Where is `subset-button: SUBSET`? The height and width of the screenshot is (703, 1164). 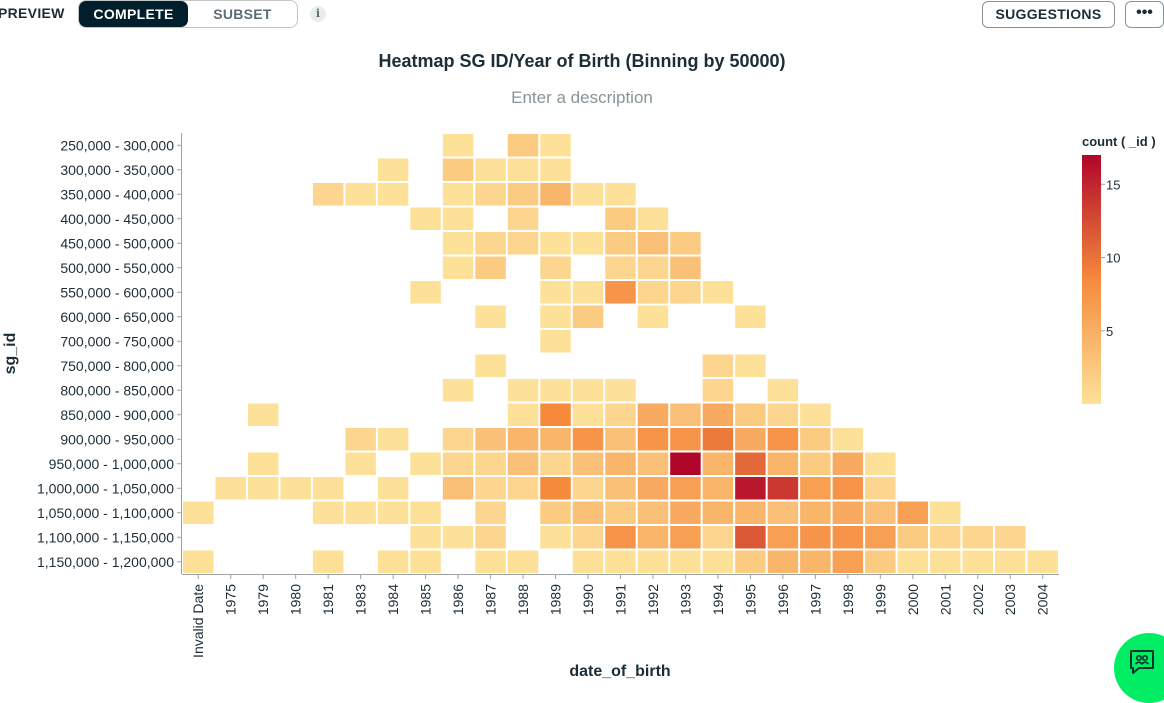 subset-button: SUBSET is located at coordinates (242, 14).